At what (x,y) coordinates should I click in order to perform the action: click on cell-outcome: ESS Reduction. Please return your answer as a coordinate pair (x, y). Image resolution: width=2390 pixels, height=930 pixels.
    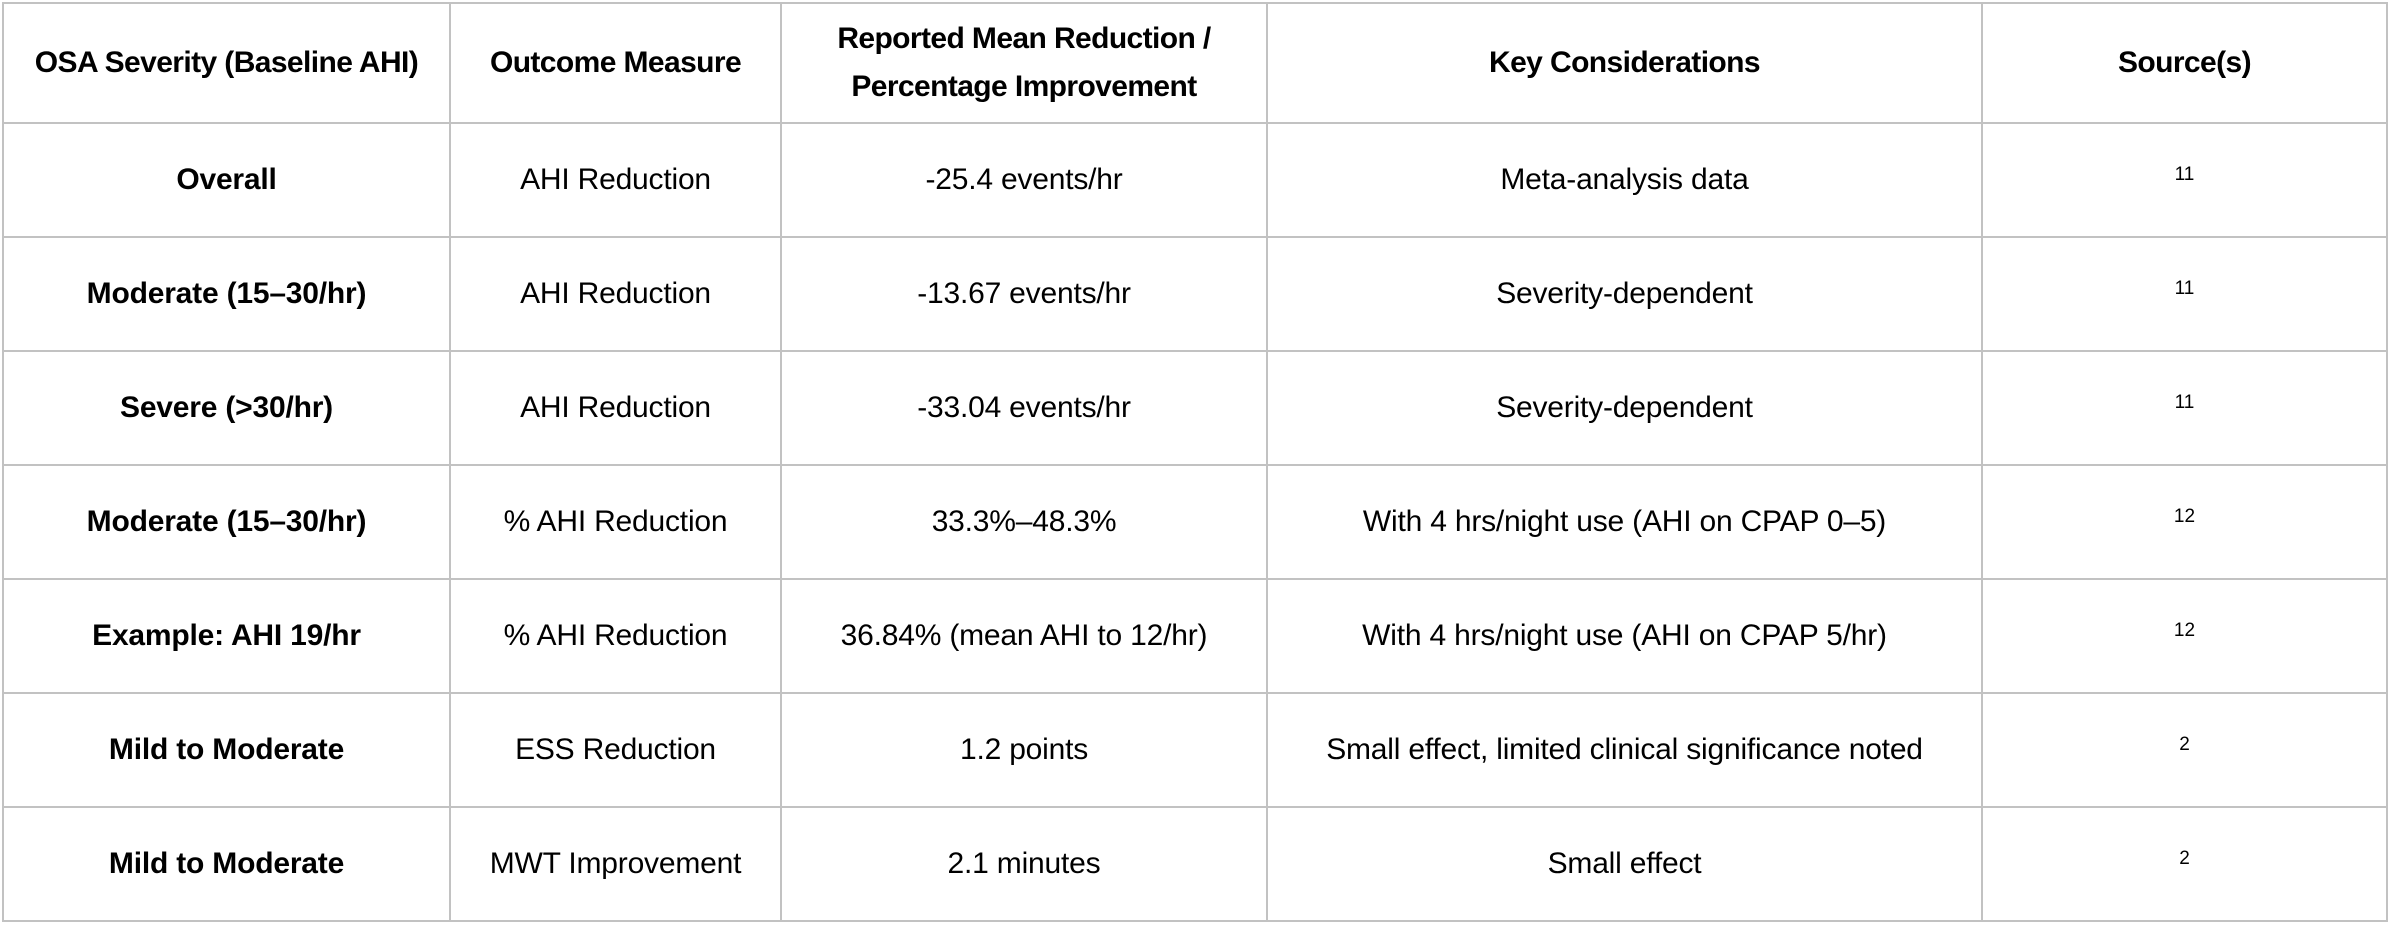
    Looking at the image, I should click on (615, 750).